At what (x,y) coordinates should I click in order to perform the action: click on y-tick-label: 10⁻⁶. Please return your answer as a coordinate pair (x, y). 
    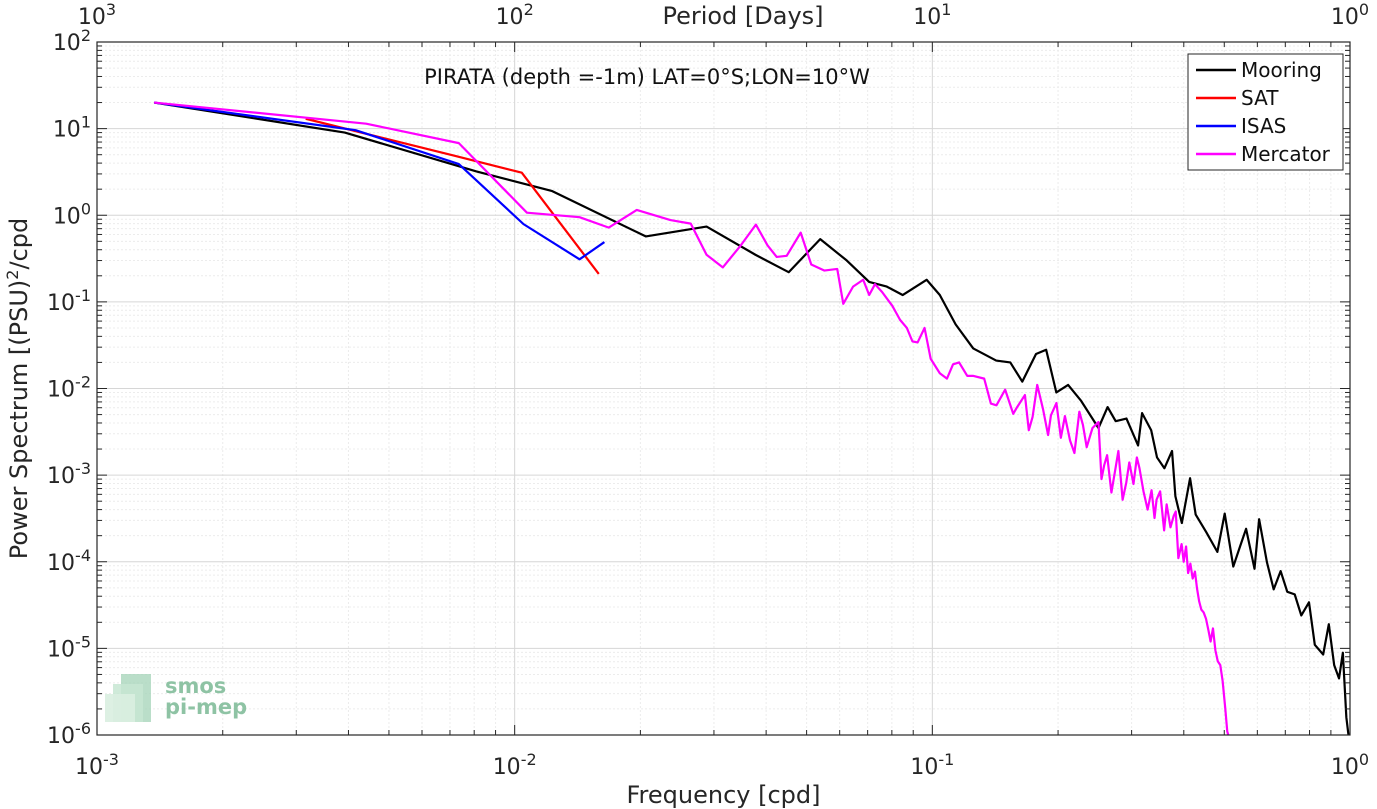
    Looking at the image, I should click on (69, 734).